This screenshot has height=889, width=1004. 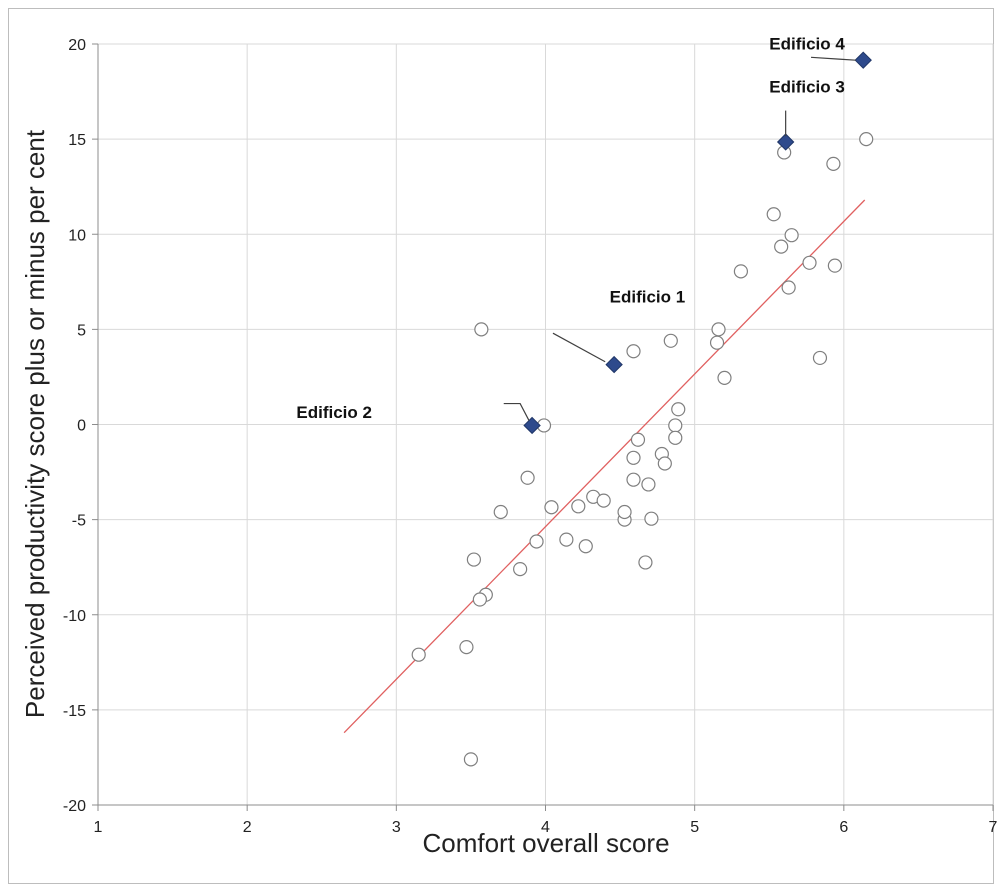 I want to click on y-tick-label: -20, so click(x=74, y=806).